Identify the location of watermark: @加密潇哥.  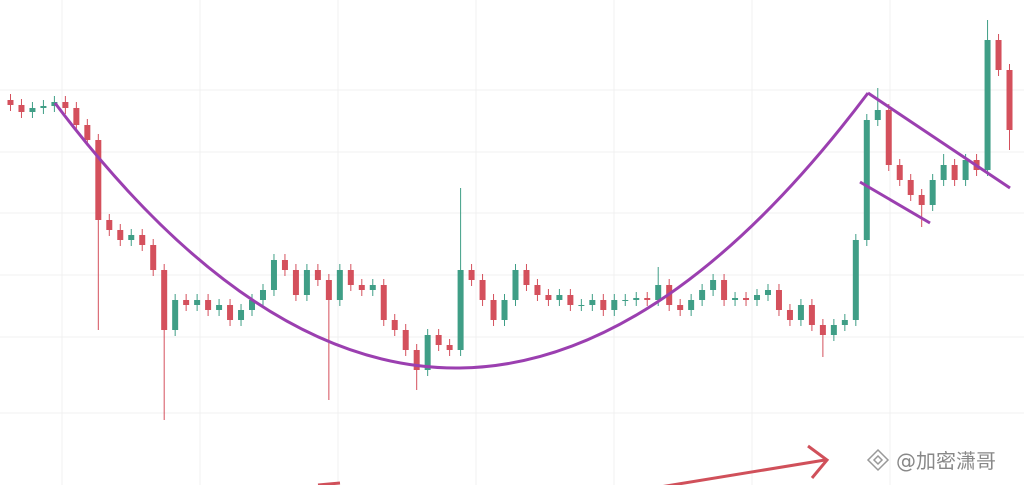
(931, 460).